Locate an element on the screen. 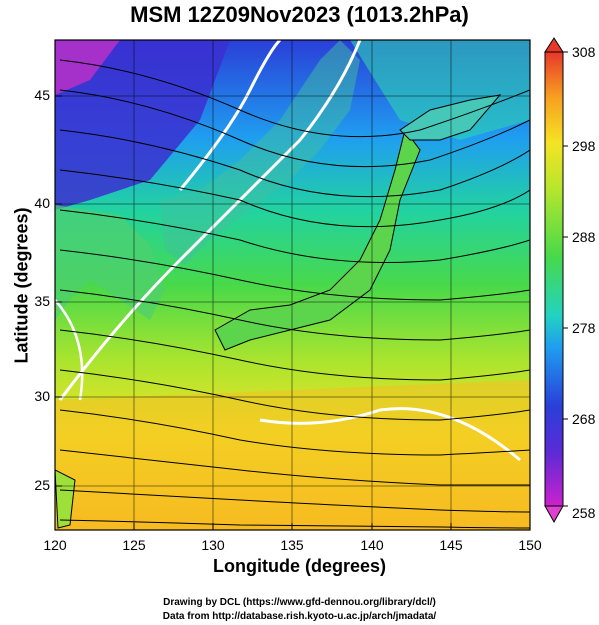 Image resolution: width=599 pixels, height=625 pixels. lon-tick-label: 140 is located at coordinates (372, 545).